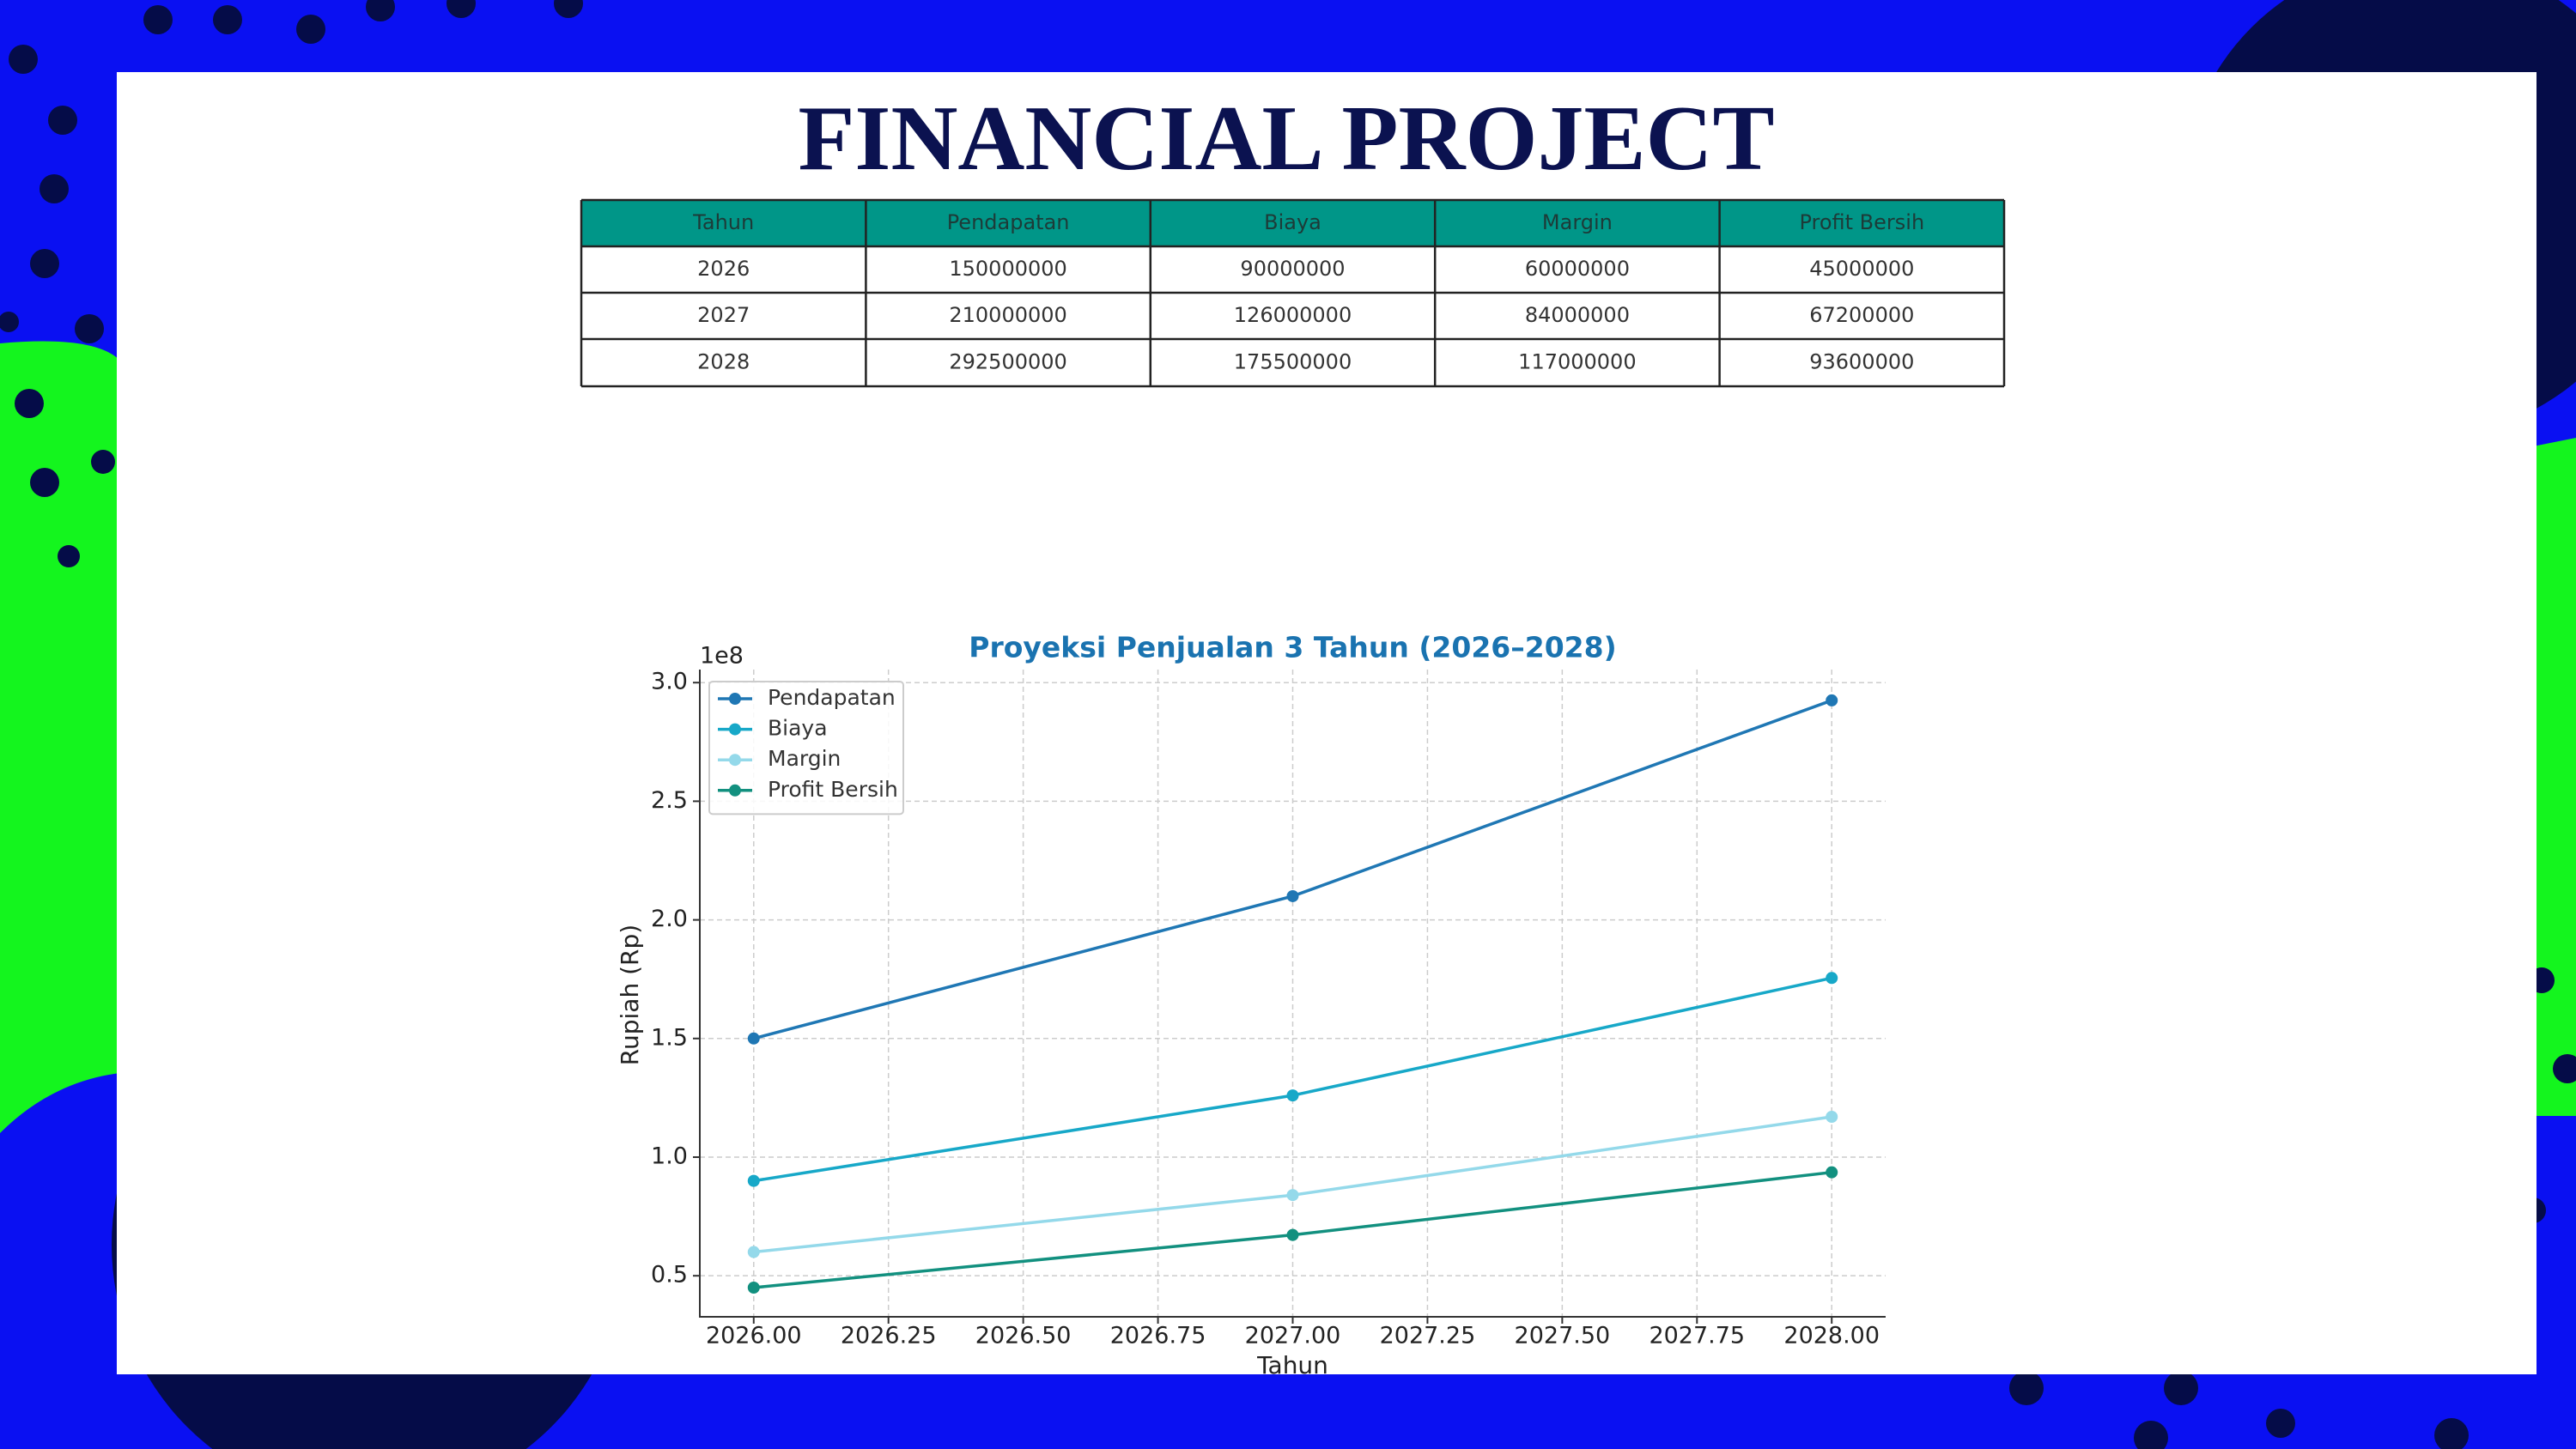  Describe the element at coordinates (669, 1037) in the screenshot. I see `y-tick-label: 1.5` at that location.